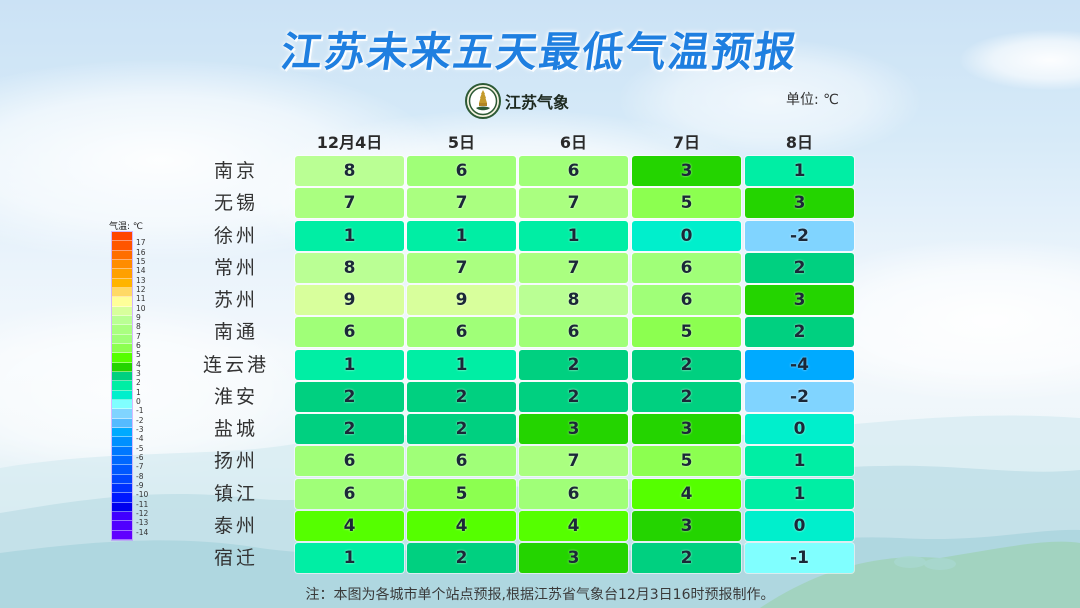 The image size is (1080, 608). What do you see at coordinates (235, 332) in the screenshot?
I see `city-label: 南通` at bounding box center [235, 332].